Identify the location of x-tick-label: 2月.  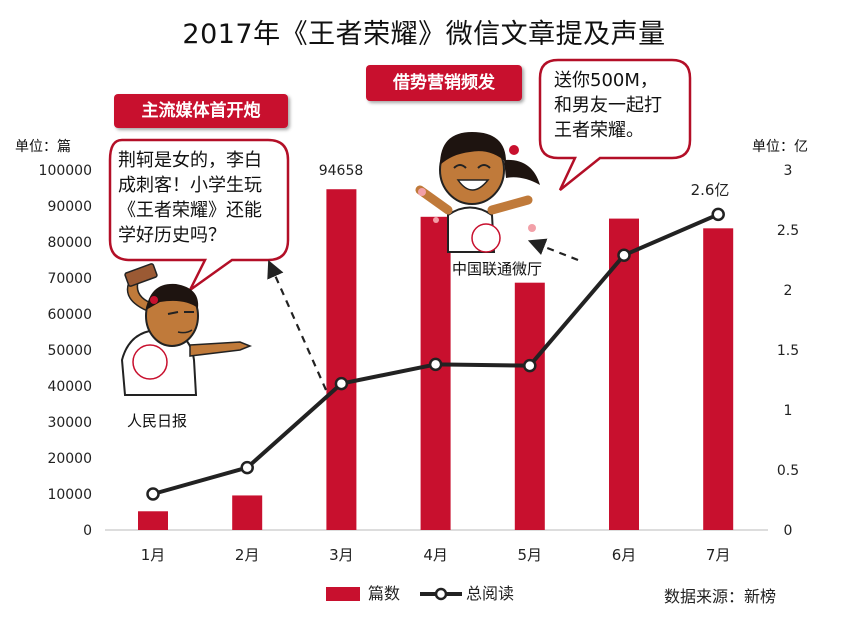
(247, 555).